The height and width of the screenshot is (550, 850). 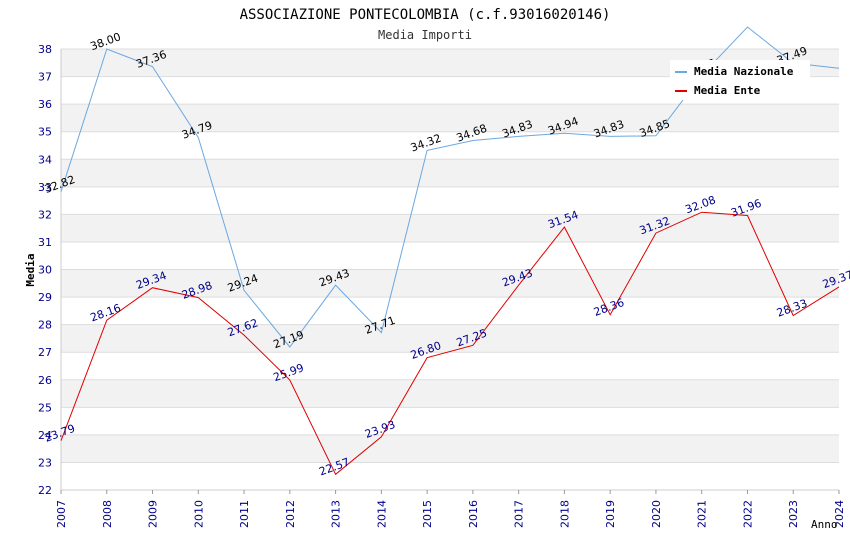 What do you see at coordinates (839, 514) in the screenshot?
I see `x-tick-label: 2024` at bounding box center [839, 514].